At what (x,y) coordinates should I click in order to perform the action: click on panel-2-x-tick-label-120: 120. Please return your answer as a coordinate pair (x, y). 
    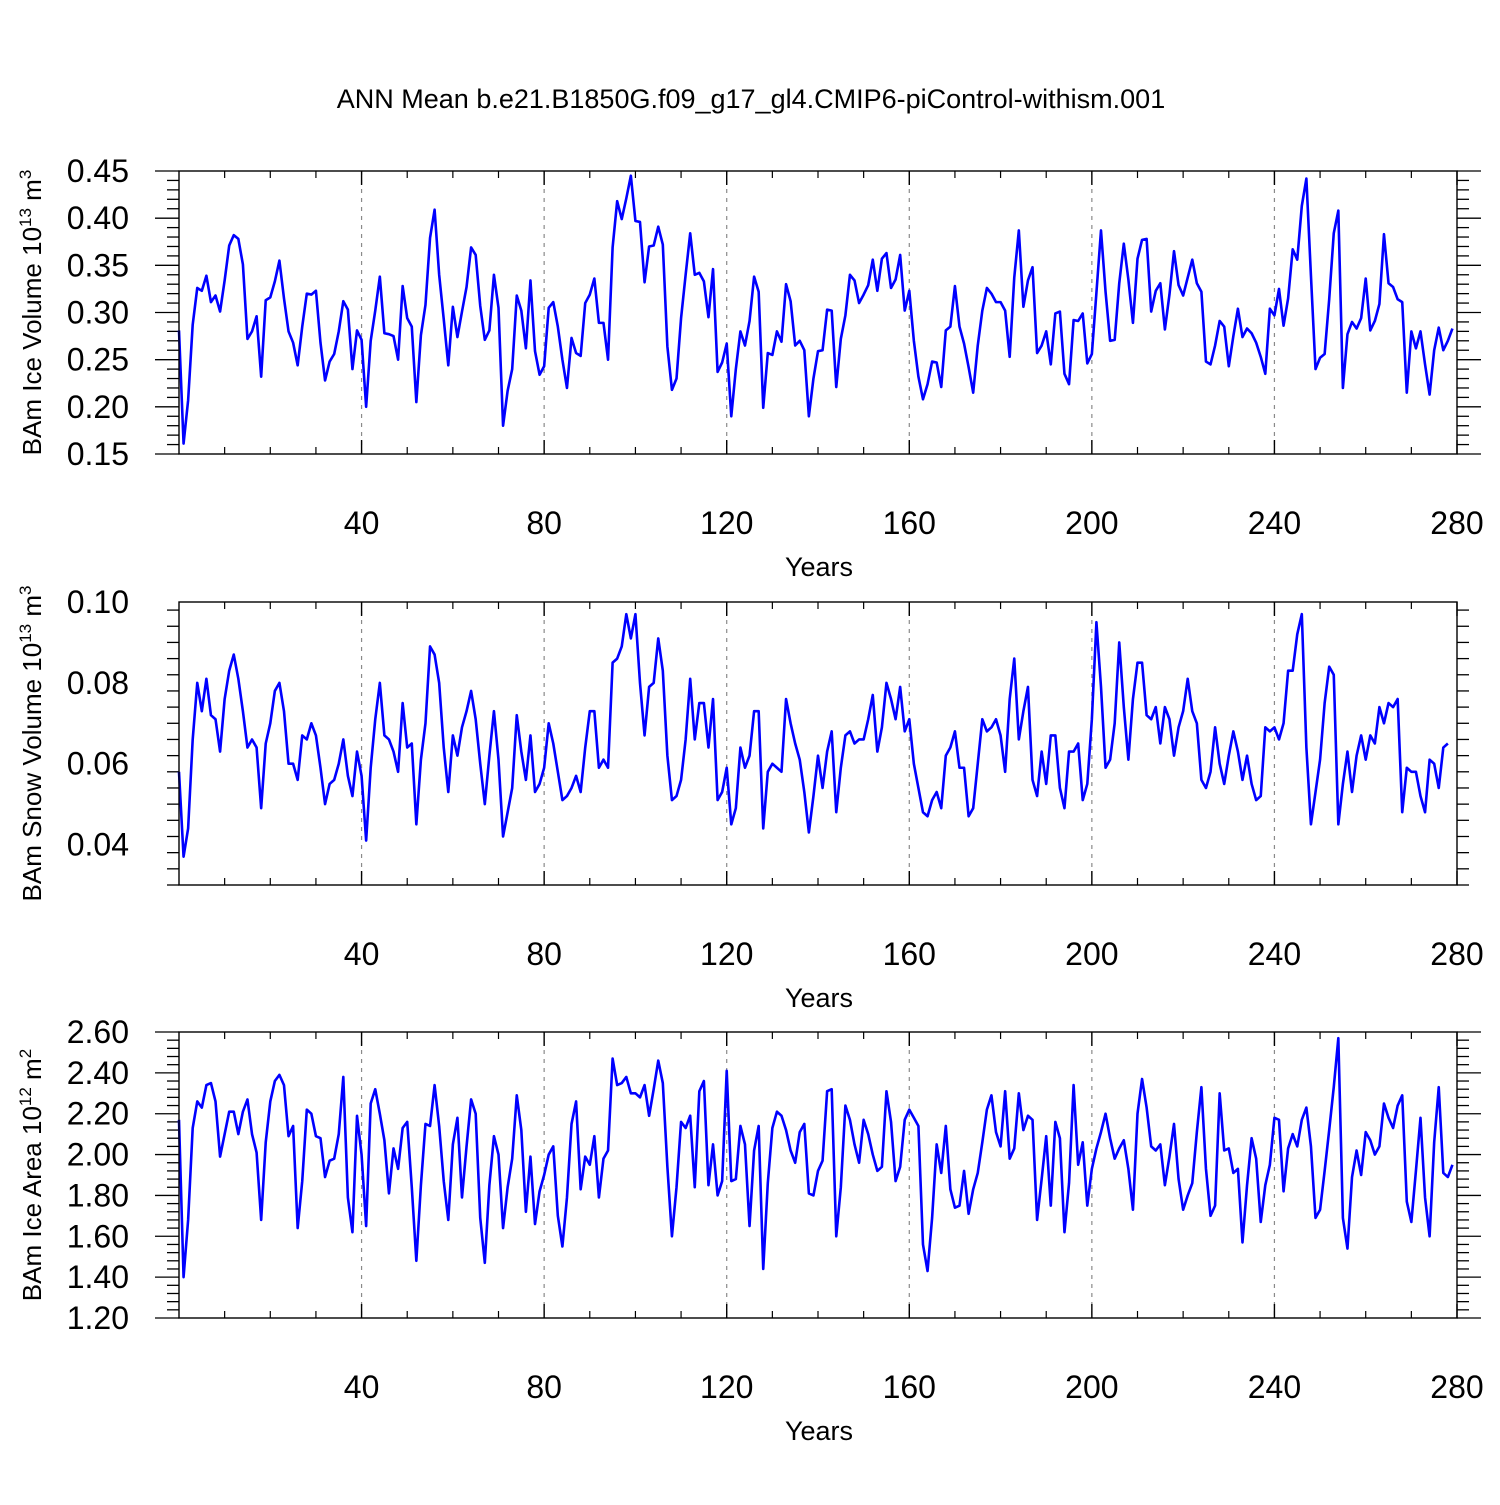
    Looking at the image, I should click on (726, 954).